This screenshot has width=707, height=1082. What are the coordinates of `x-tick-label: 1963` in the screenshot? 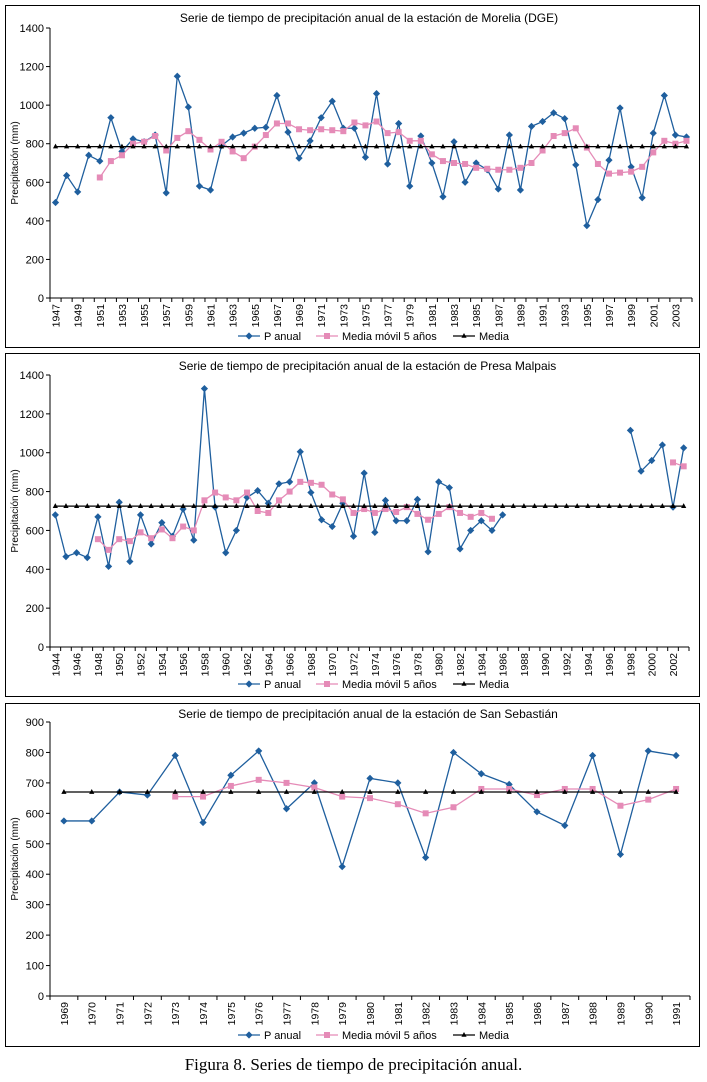 It's located at (234, 316).